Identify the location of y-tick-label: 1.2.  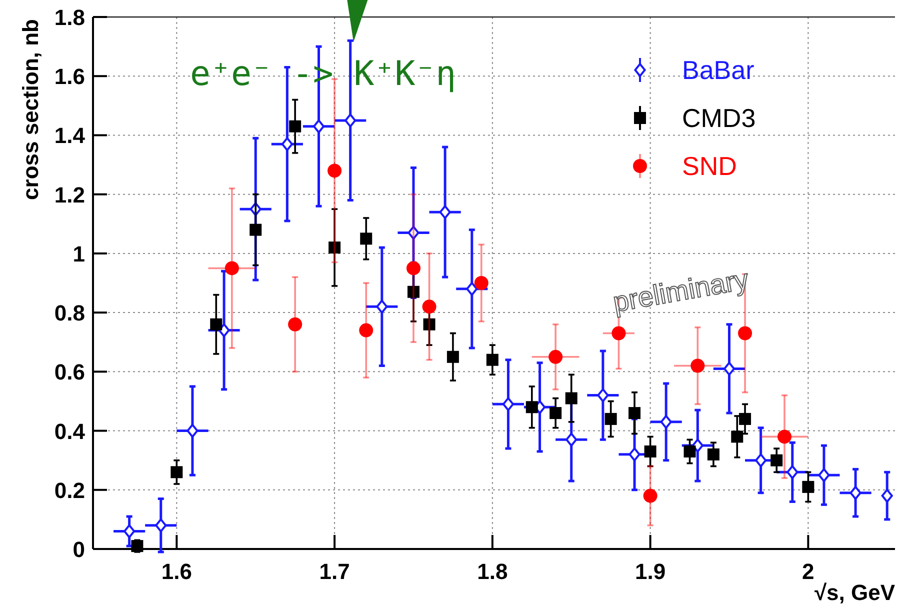
(69, 195).